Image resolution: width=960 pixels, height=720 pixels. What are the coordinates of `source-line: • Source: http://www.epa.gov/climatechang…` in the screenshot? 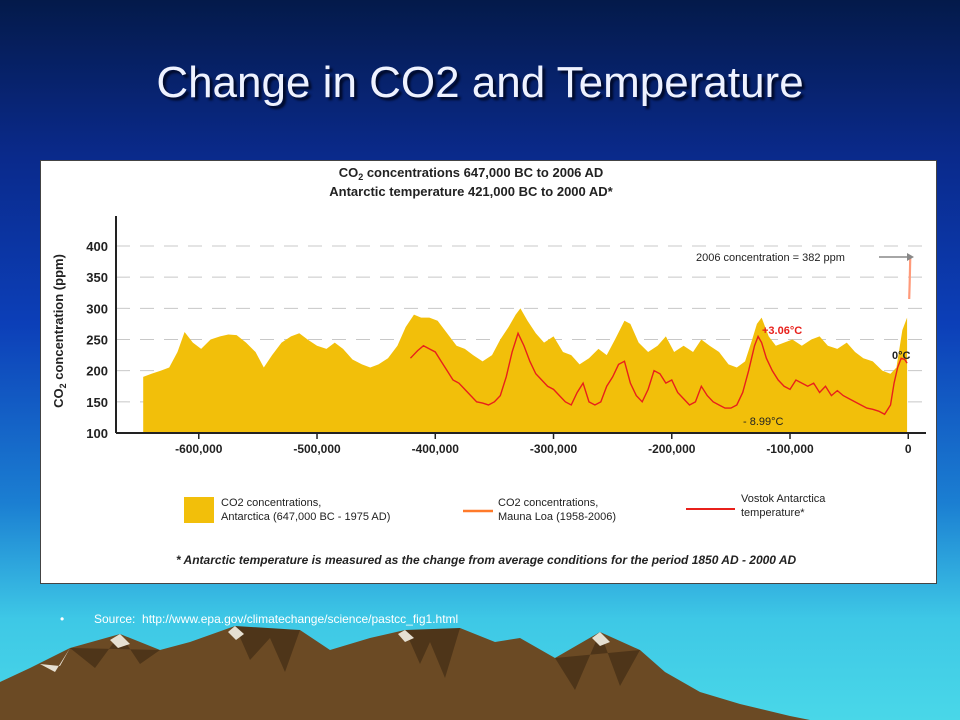 It's located at (259, 619).